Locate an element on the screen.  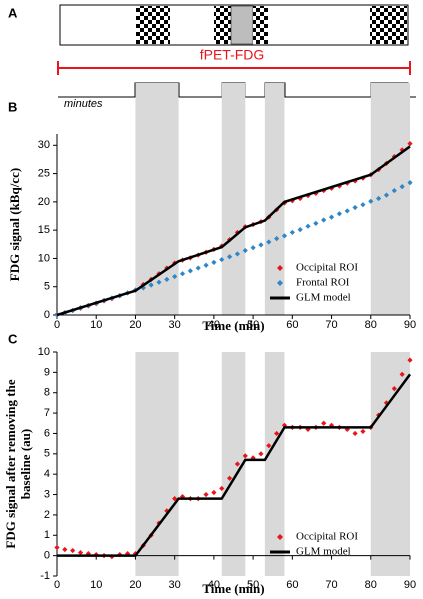
y-tick-label: 30 is located at coordinates (44, 145).